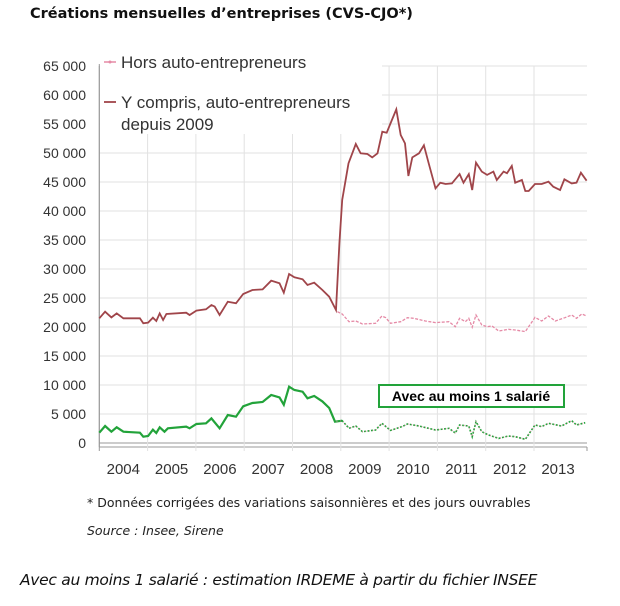 The width and height of the screenshot is (620, 606). I want to click on annotation-label: Avec au moins 1 salarié, so click(471, 396).